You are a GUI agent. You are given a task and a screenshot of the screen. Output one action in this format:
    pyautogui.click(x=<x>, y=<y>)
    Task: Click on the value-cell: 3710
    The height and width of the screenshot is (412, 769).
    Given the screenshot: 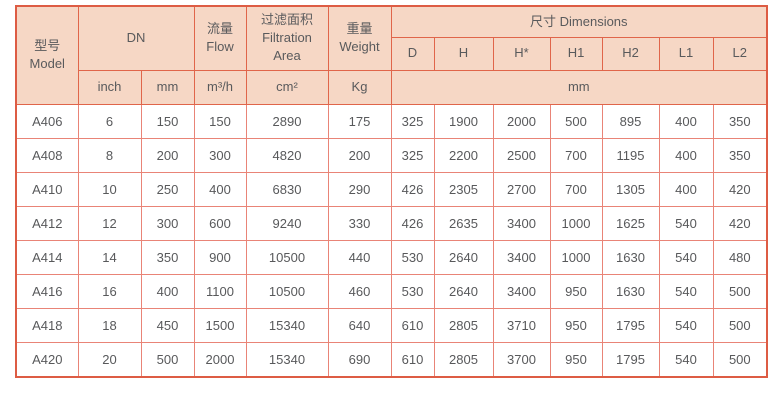 What is the action you would take?
    pyautogui.click(x=521, y=325)
    